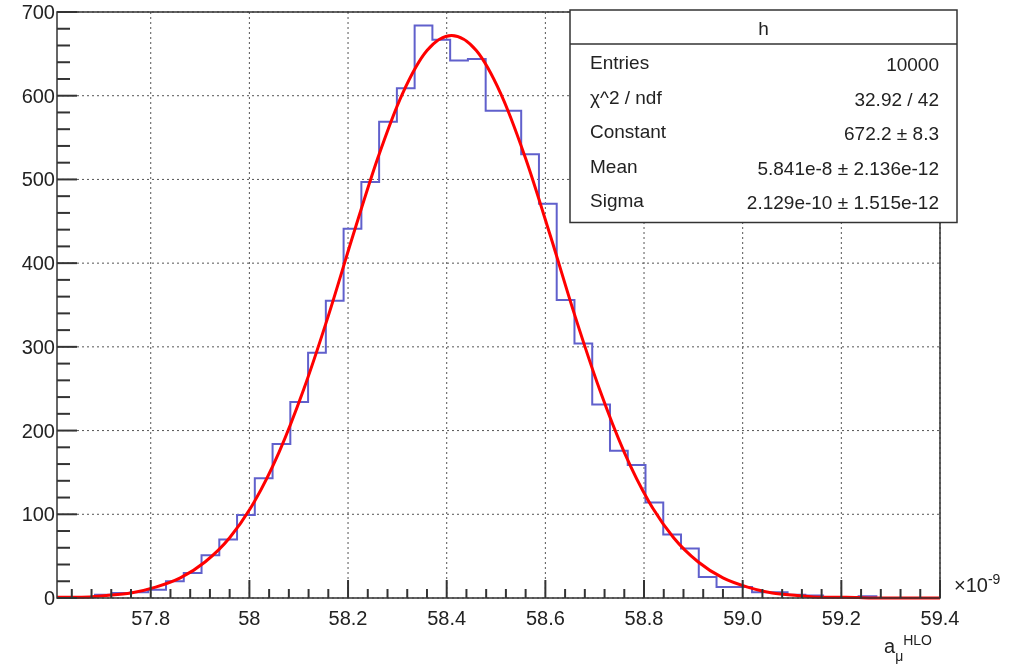  Describe the element at coordinates (545, 618) in the screenshot. I see `x-tick-label: 58.6` at that location.